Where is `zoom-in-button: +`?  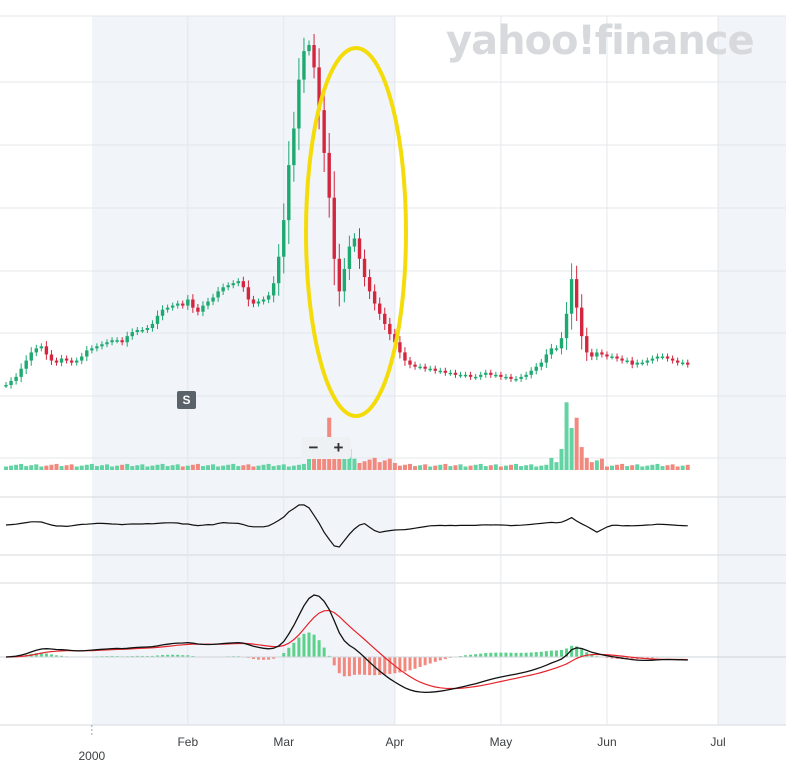 zoom-in-button: + is located at coordinates (338, 447).